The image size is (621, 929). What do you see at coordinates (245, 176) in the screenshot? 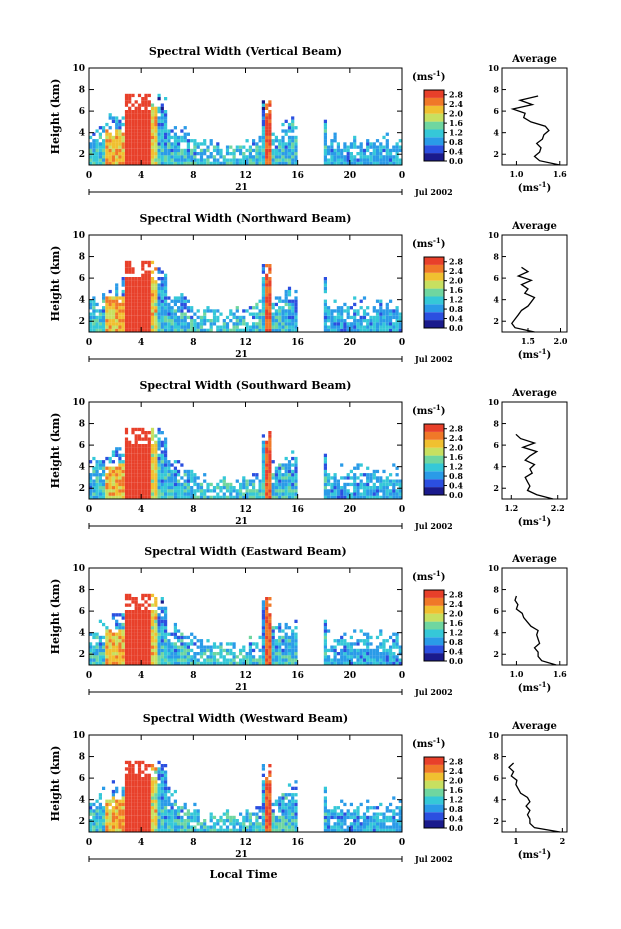
I see `x-tick-label: 12` at bounding box center [245, 176].